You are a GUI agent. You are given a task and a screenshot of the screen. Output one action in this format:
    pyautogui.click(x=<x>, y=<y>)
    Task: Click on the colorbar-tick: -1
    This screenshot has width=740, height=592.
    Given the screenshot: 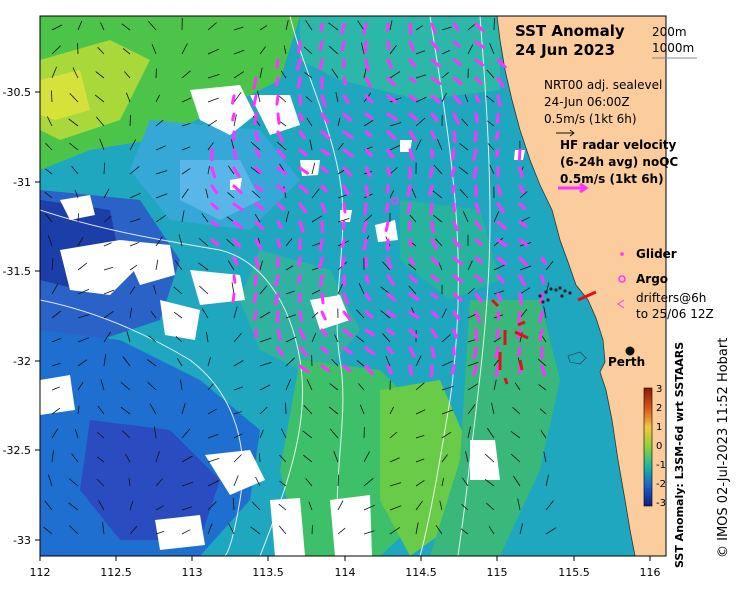 What is the action you would take?
    pyautogui.click(x=661, y=465)
    